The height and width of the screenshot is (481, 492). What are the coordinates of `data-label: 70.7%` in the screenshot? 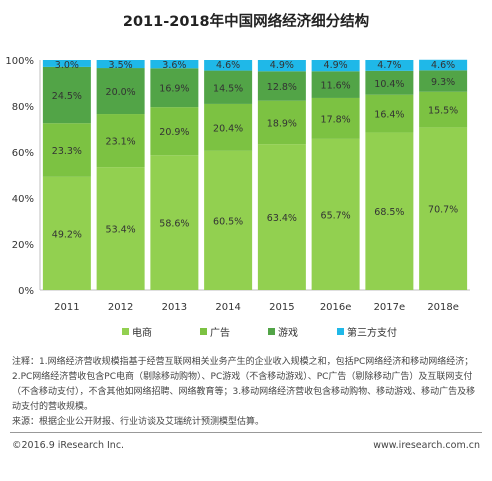 It's located at (443, 210).